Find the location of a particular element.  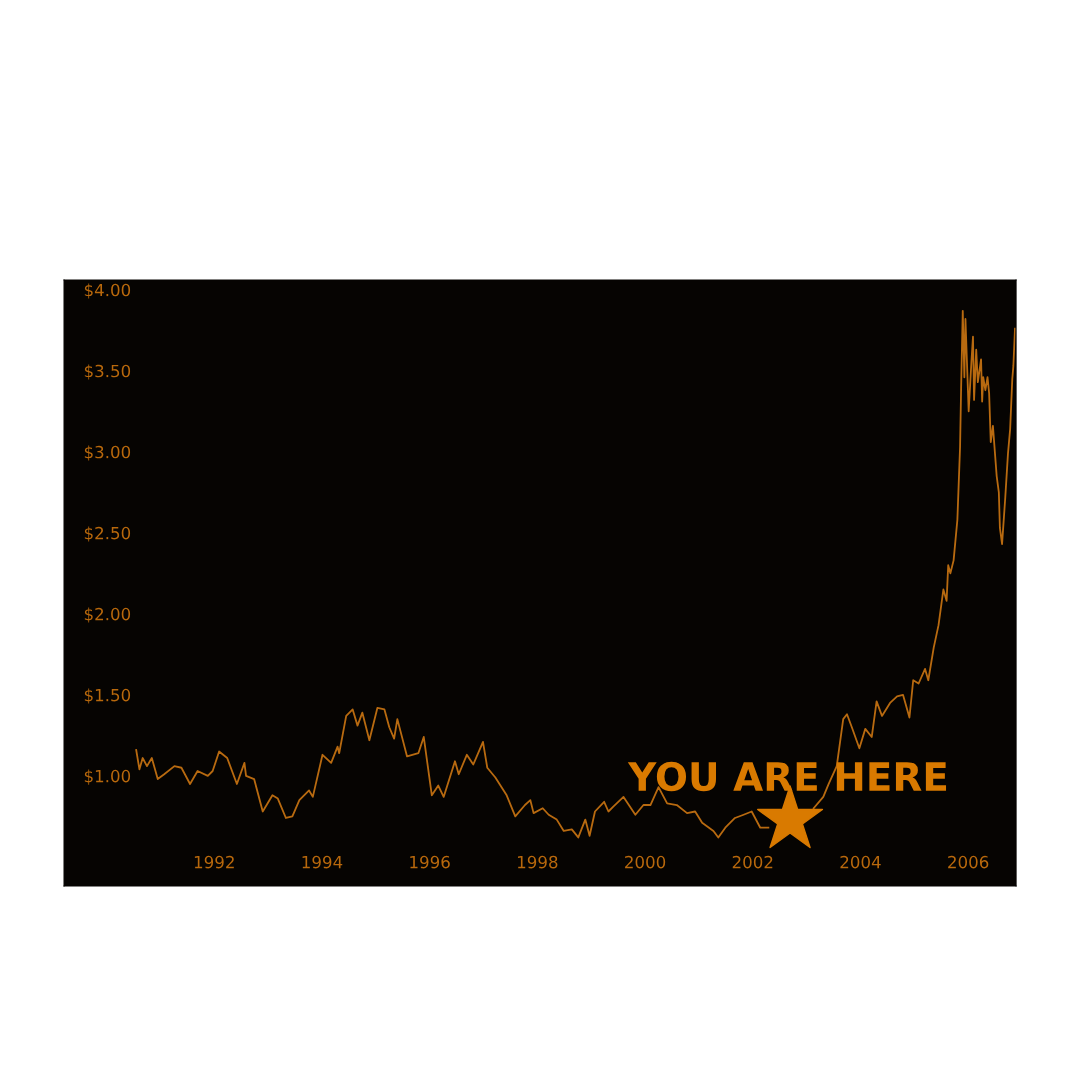

x-tick-label: 1994 is located at coordinates (322, 862).